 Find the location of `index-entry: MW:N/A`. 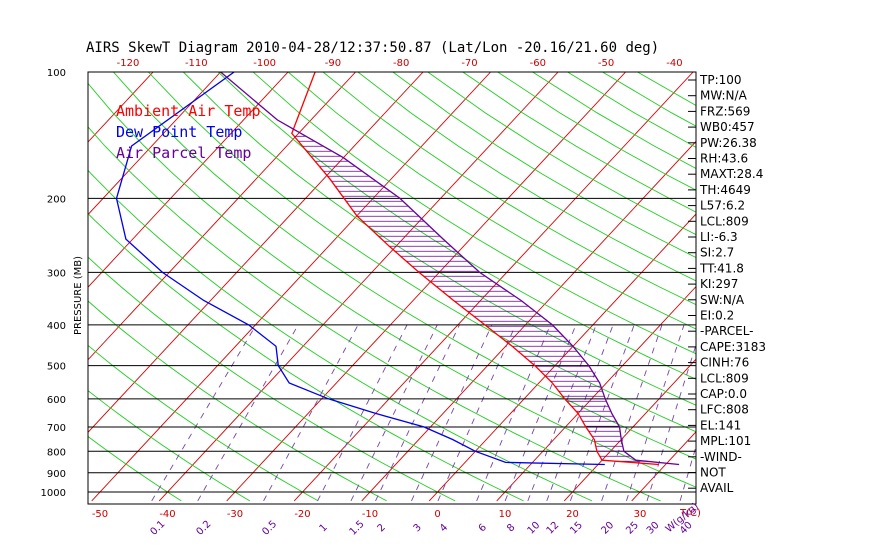

index-entry: MW:N/A is located at coordinates (724, 96).